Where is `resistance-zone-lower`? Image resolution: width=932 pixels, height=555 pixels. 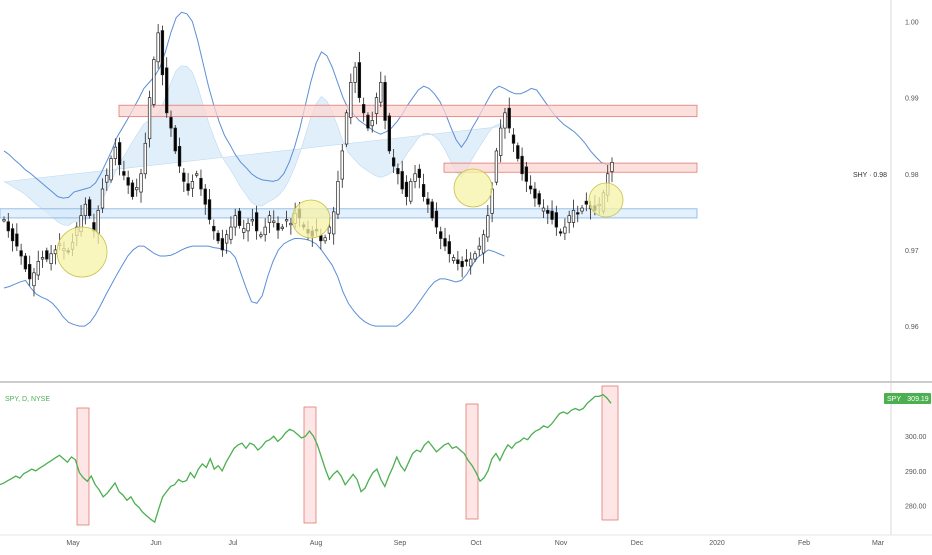
resistance-zone-lower is located at coordinates (570, 167).